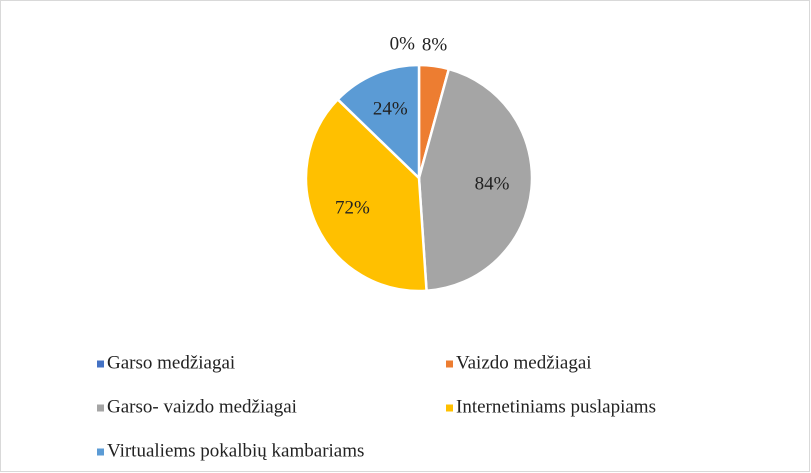 The width and height of the screenshot is (811, 473). Describe the element at coordinates (171, 362) in the screenshot. I see `legend-label: Garso medžiagai` at that location.